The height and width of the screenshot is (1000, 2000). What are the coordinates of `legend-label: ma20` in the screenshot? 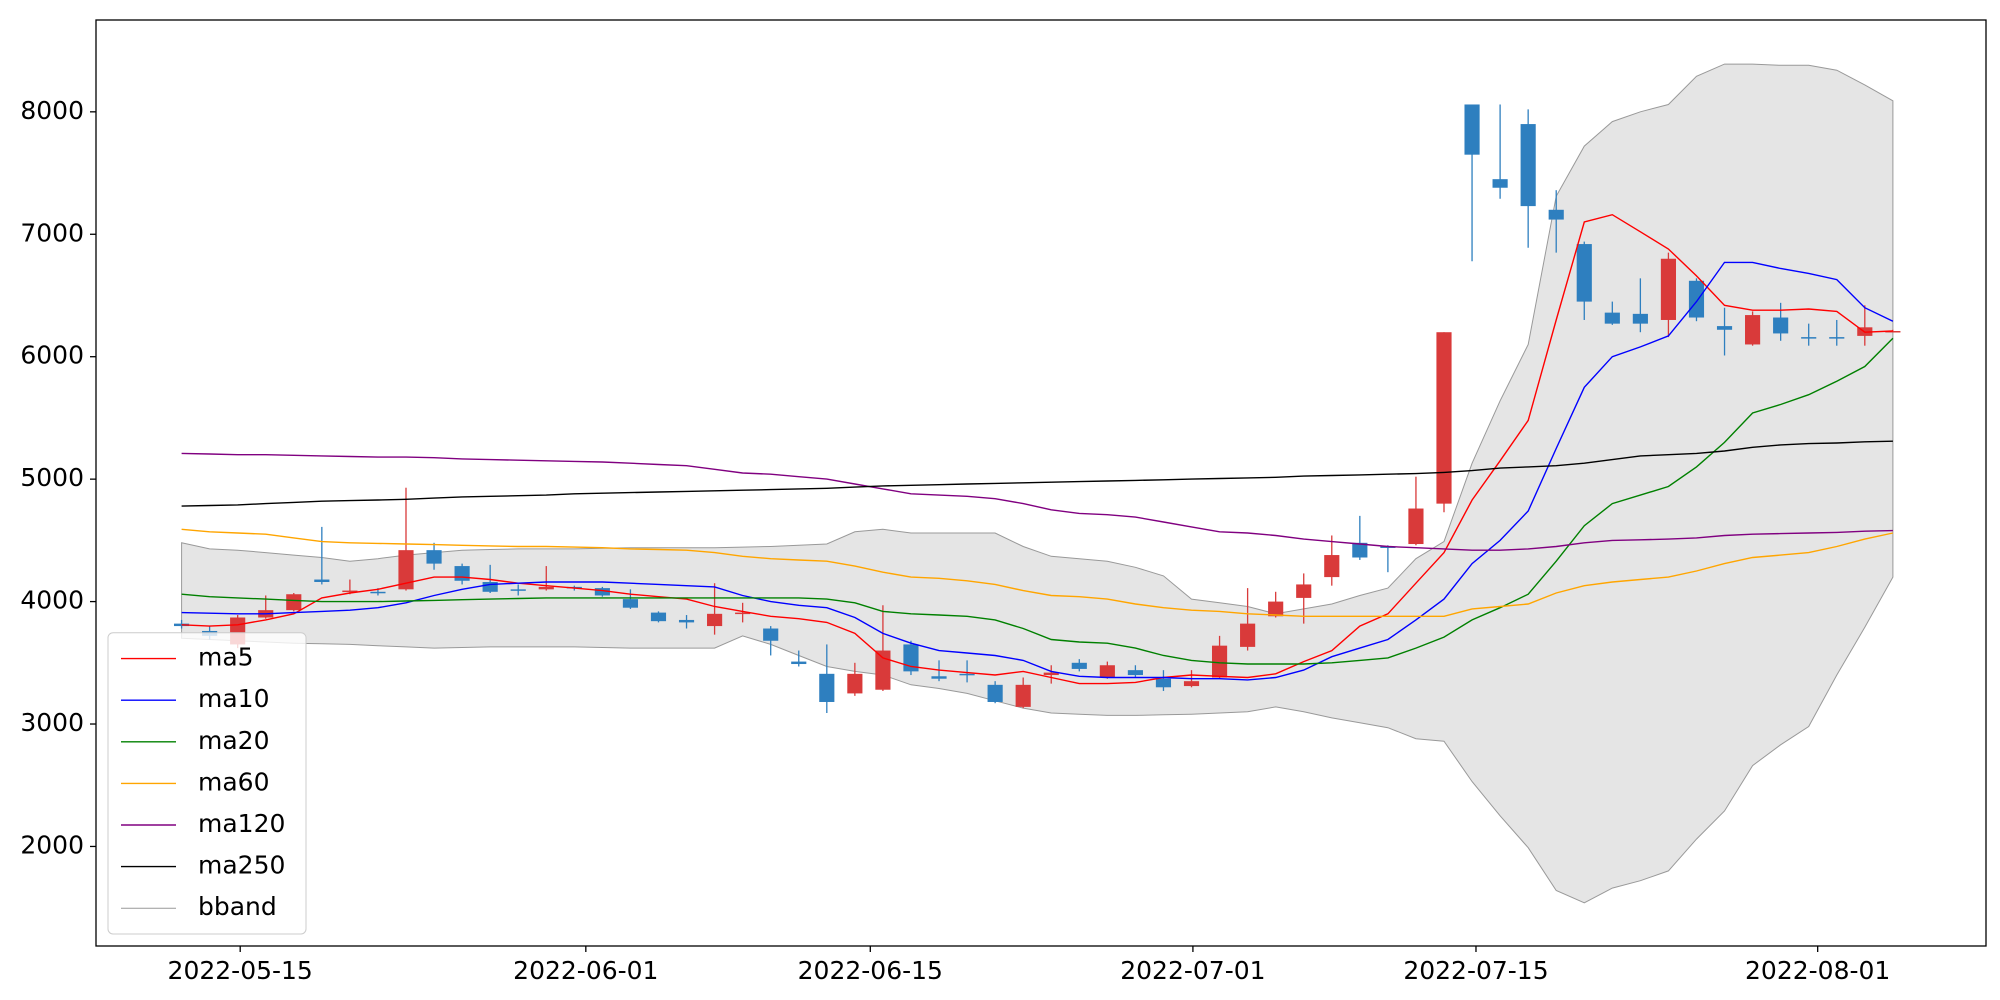 It's located at (233, 740).